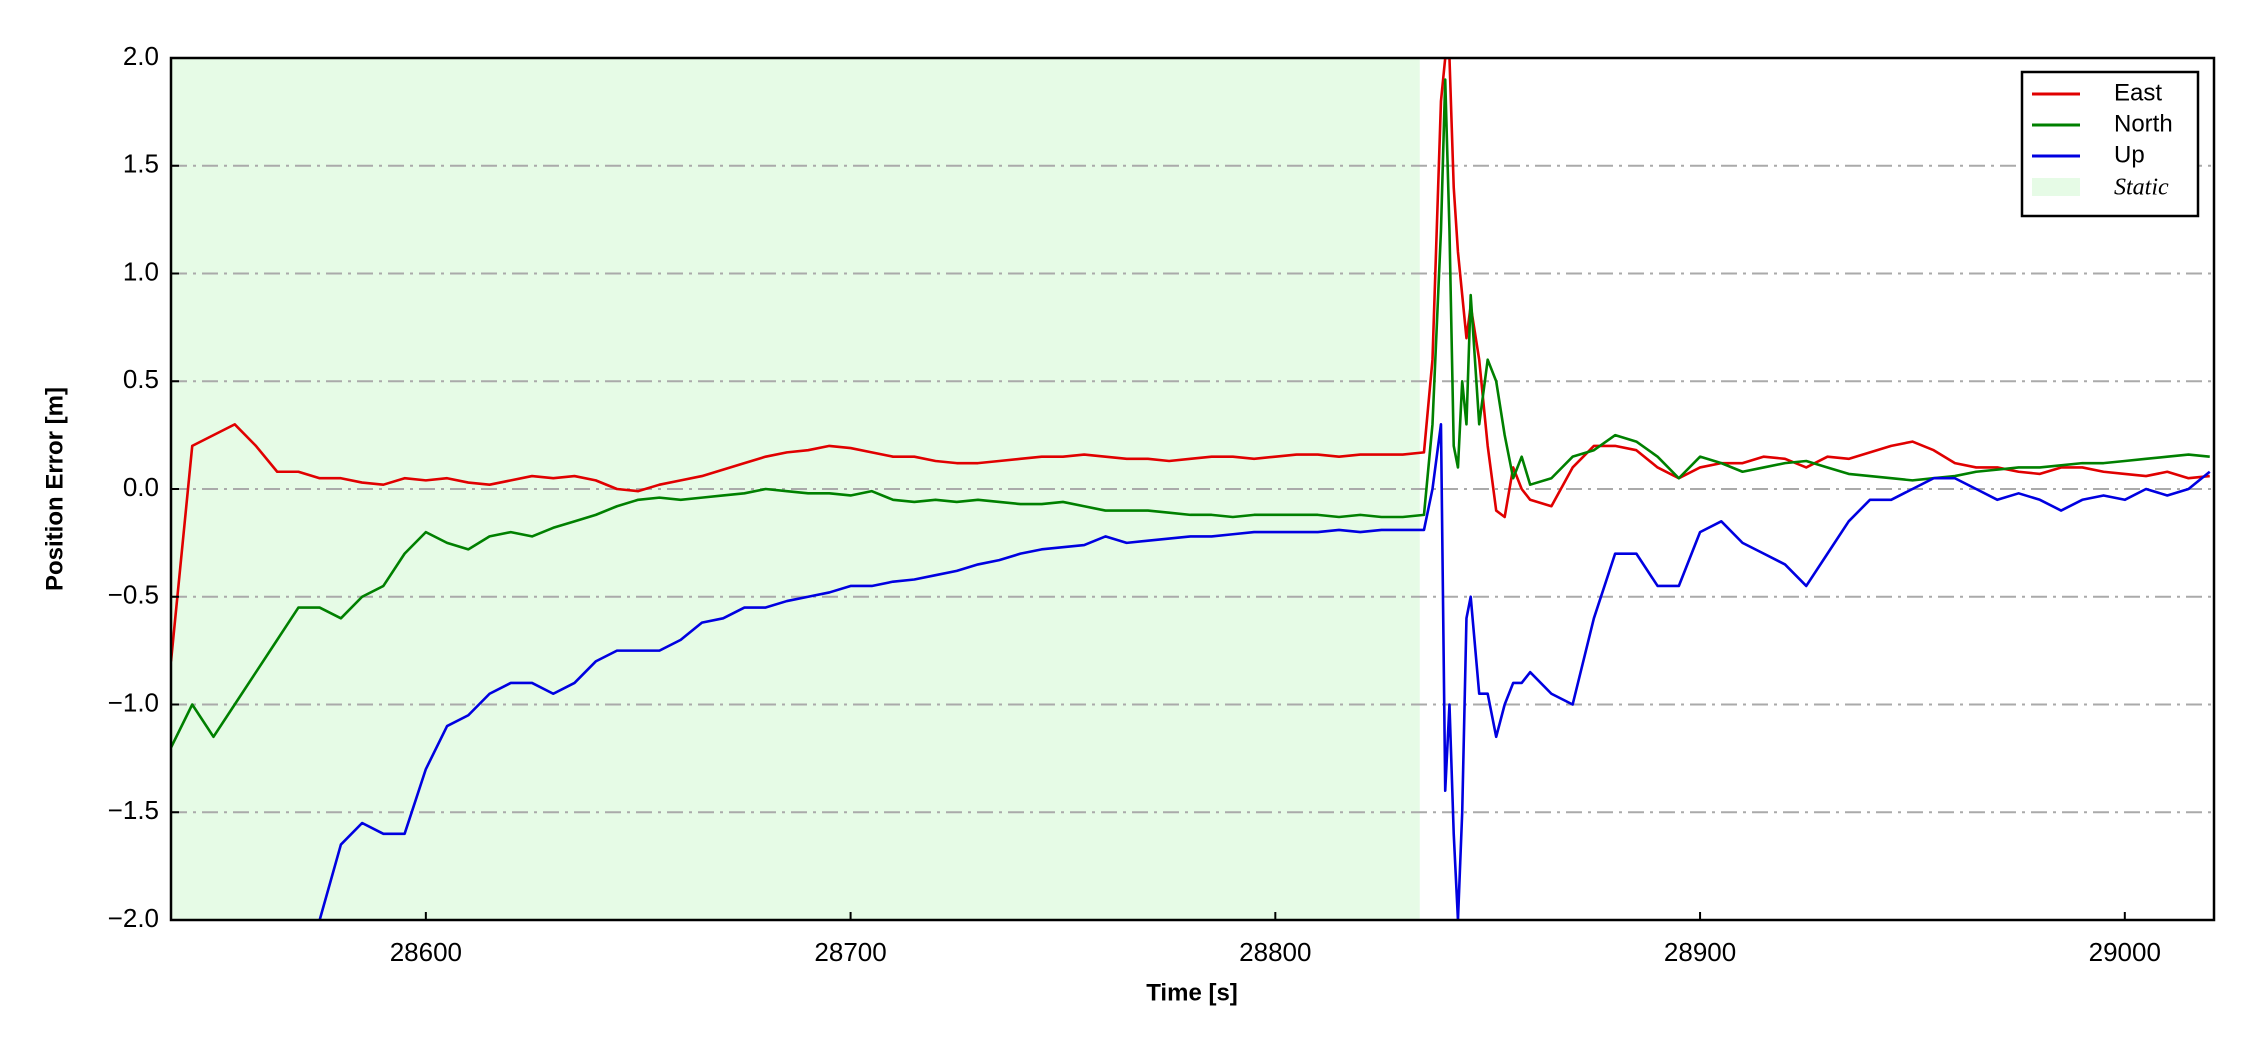 The image size is (2250, 1055). Describe the element at coordinates (2125, 952) in the screenshot. I see `x-tick-label: 29000` at that location.